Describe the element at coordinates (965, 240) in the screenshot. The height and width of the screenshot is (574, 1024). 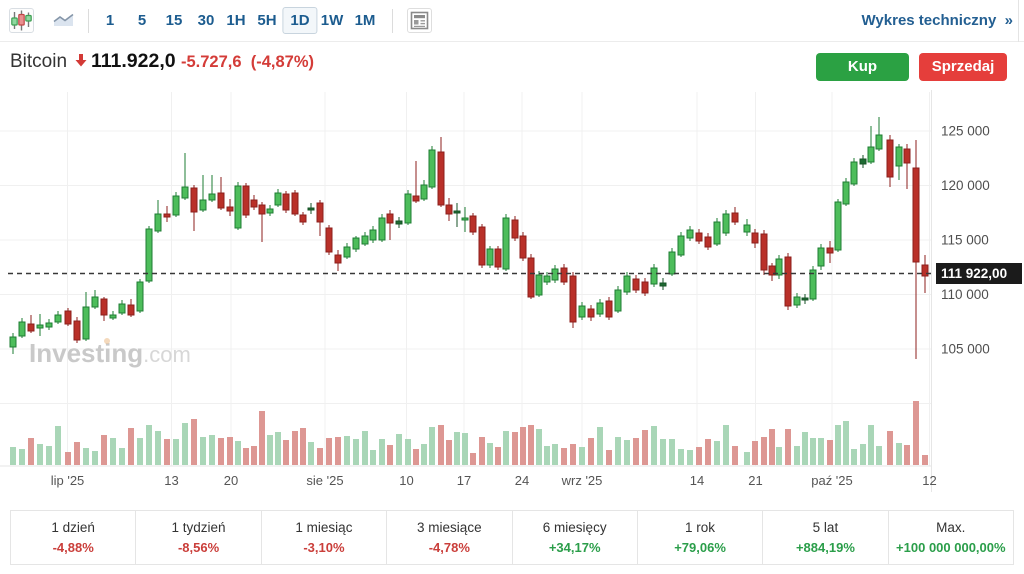
I see `svg-text: 115 000` at that location.